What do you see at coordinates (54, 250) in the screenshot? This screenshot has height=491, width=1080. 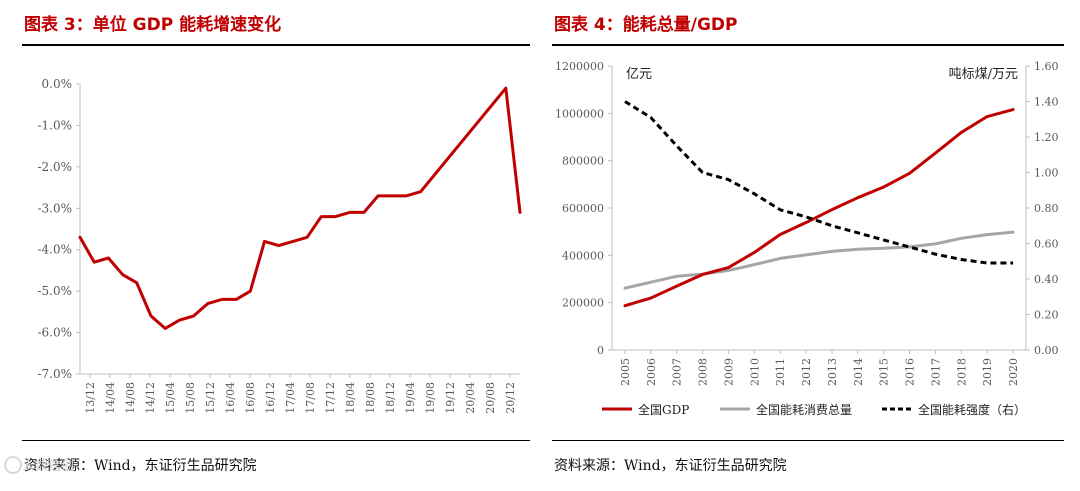 I see `chart3-y-tick-label: -4.0%` at bounding box center [54, 250].